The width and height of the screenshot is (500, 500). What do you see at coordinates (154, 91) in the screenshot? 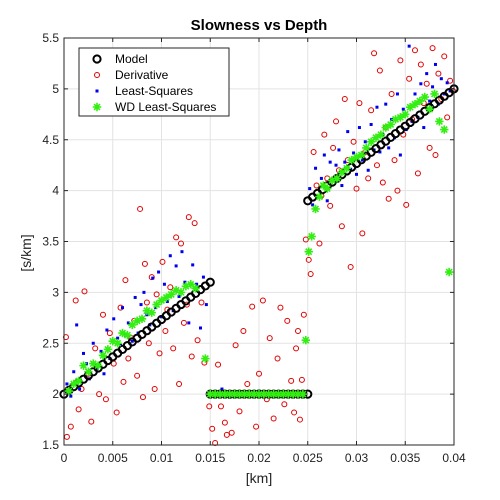
I see `legend-label-least-squares: Least-Squares` at bounding box center [154, 91].